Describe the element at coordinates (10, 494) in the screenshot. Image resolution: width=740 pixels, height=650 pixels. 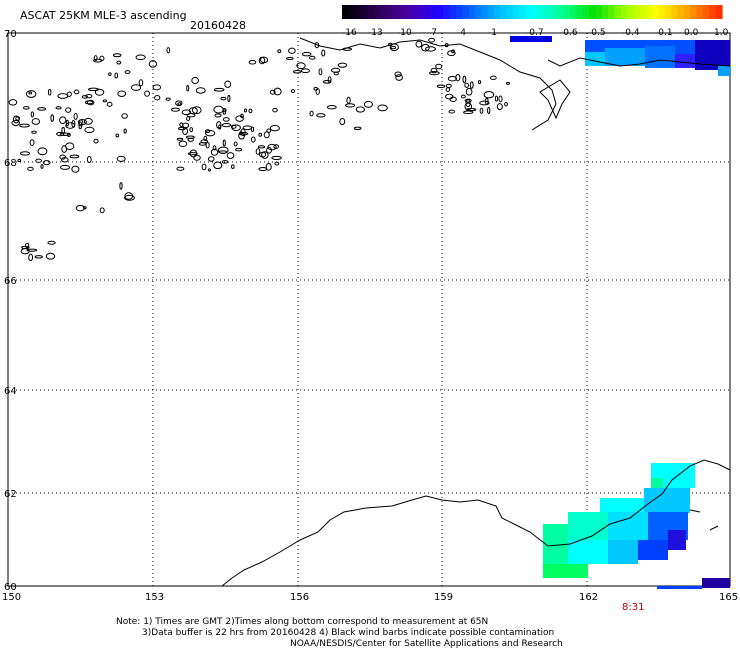
I see `lat-label-62: 62` at that location.